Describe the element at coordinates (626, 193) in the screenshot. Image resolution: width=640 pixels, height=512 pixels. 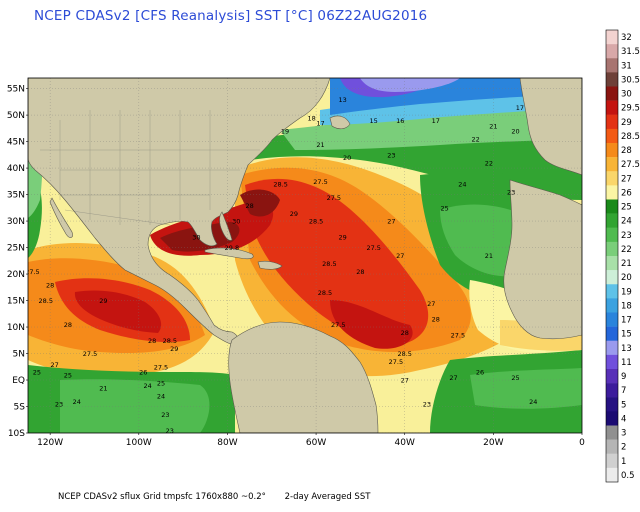
I see `colorbar-label: 26` at that location.